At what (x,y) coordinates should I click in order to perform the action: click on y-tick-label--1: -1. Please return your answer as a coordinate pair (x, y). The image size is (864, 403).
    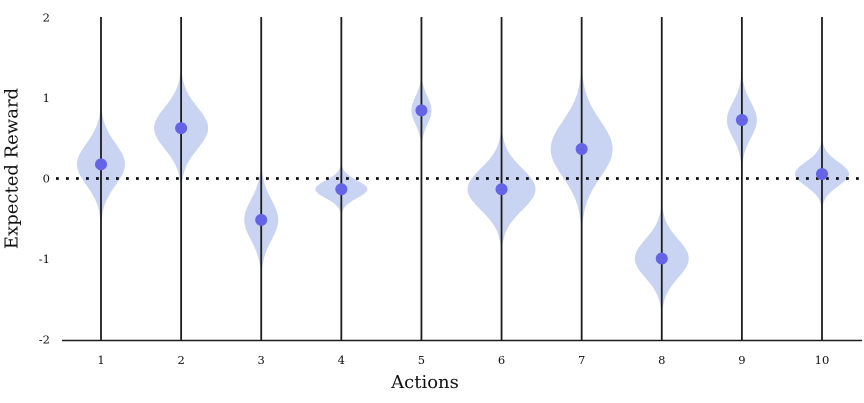
    Looking at the image, I should click on (44, 259).